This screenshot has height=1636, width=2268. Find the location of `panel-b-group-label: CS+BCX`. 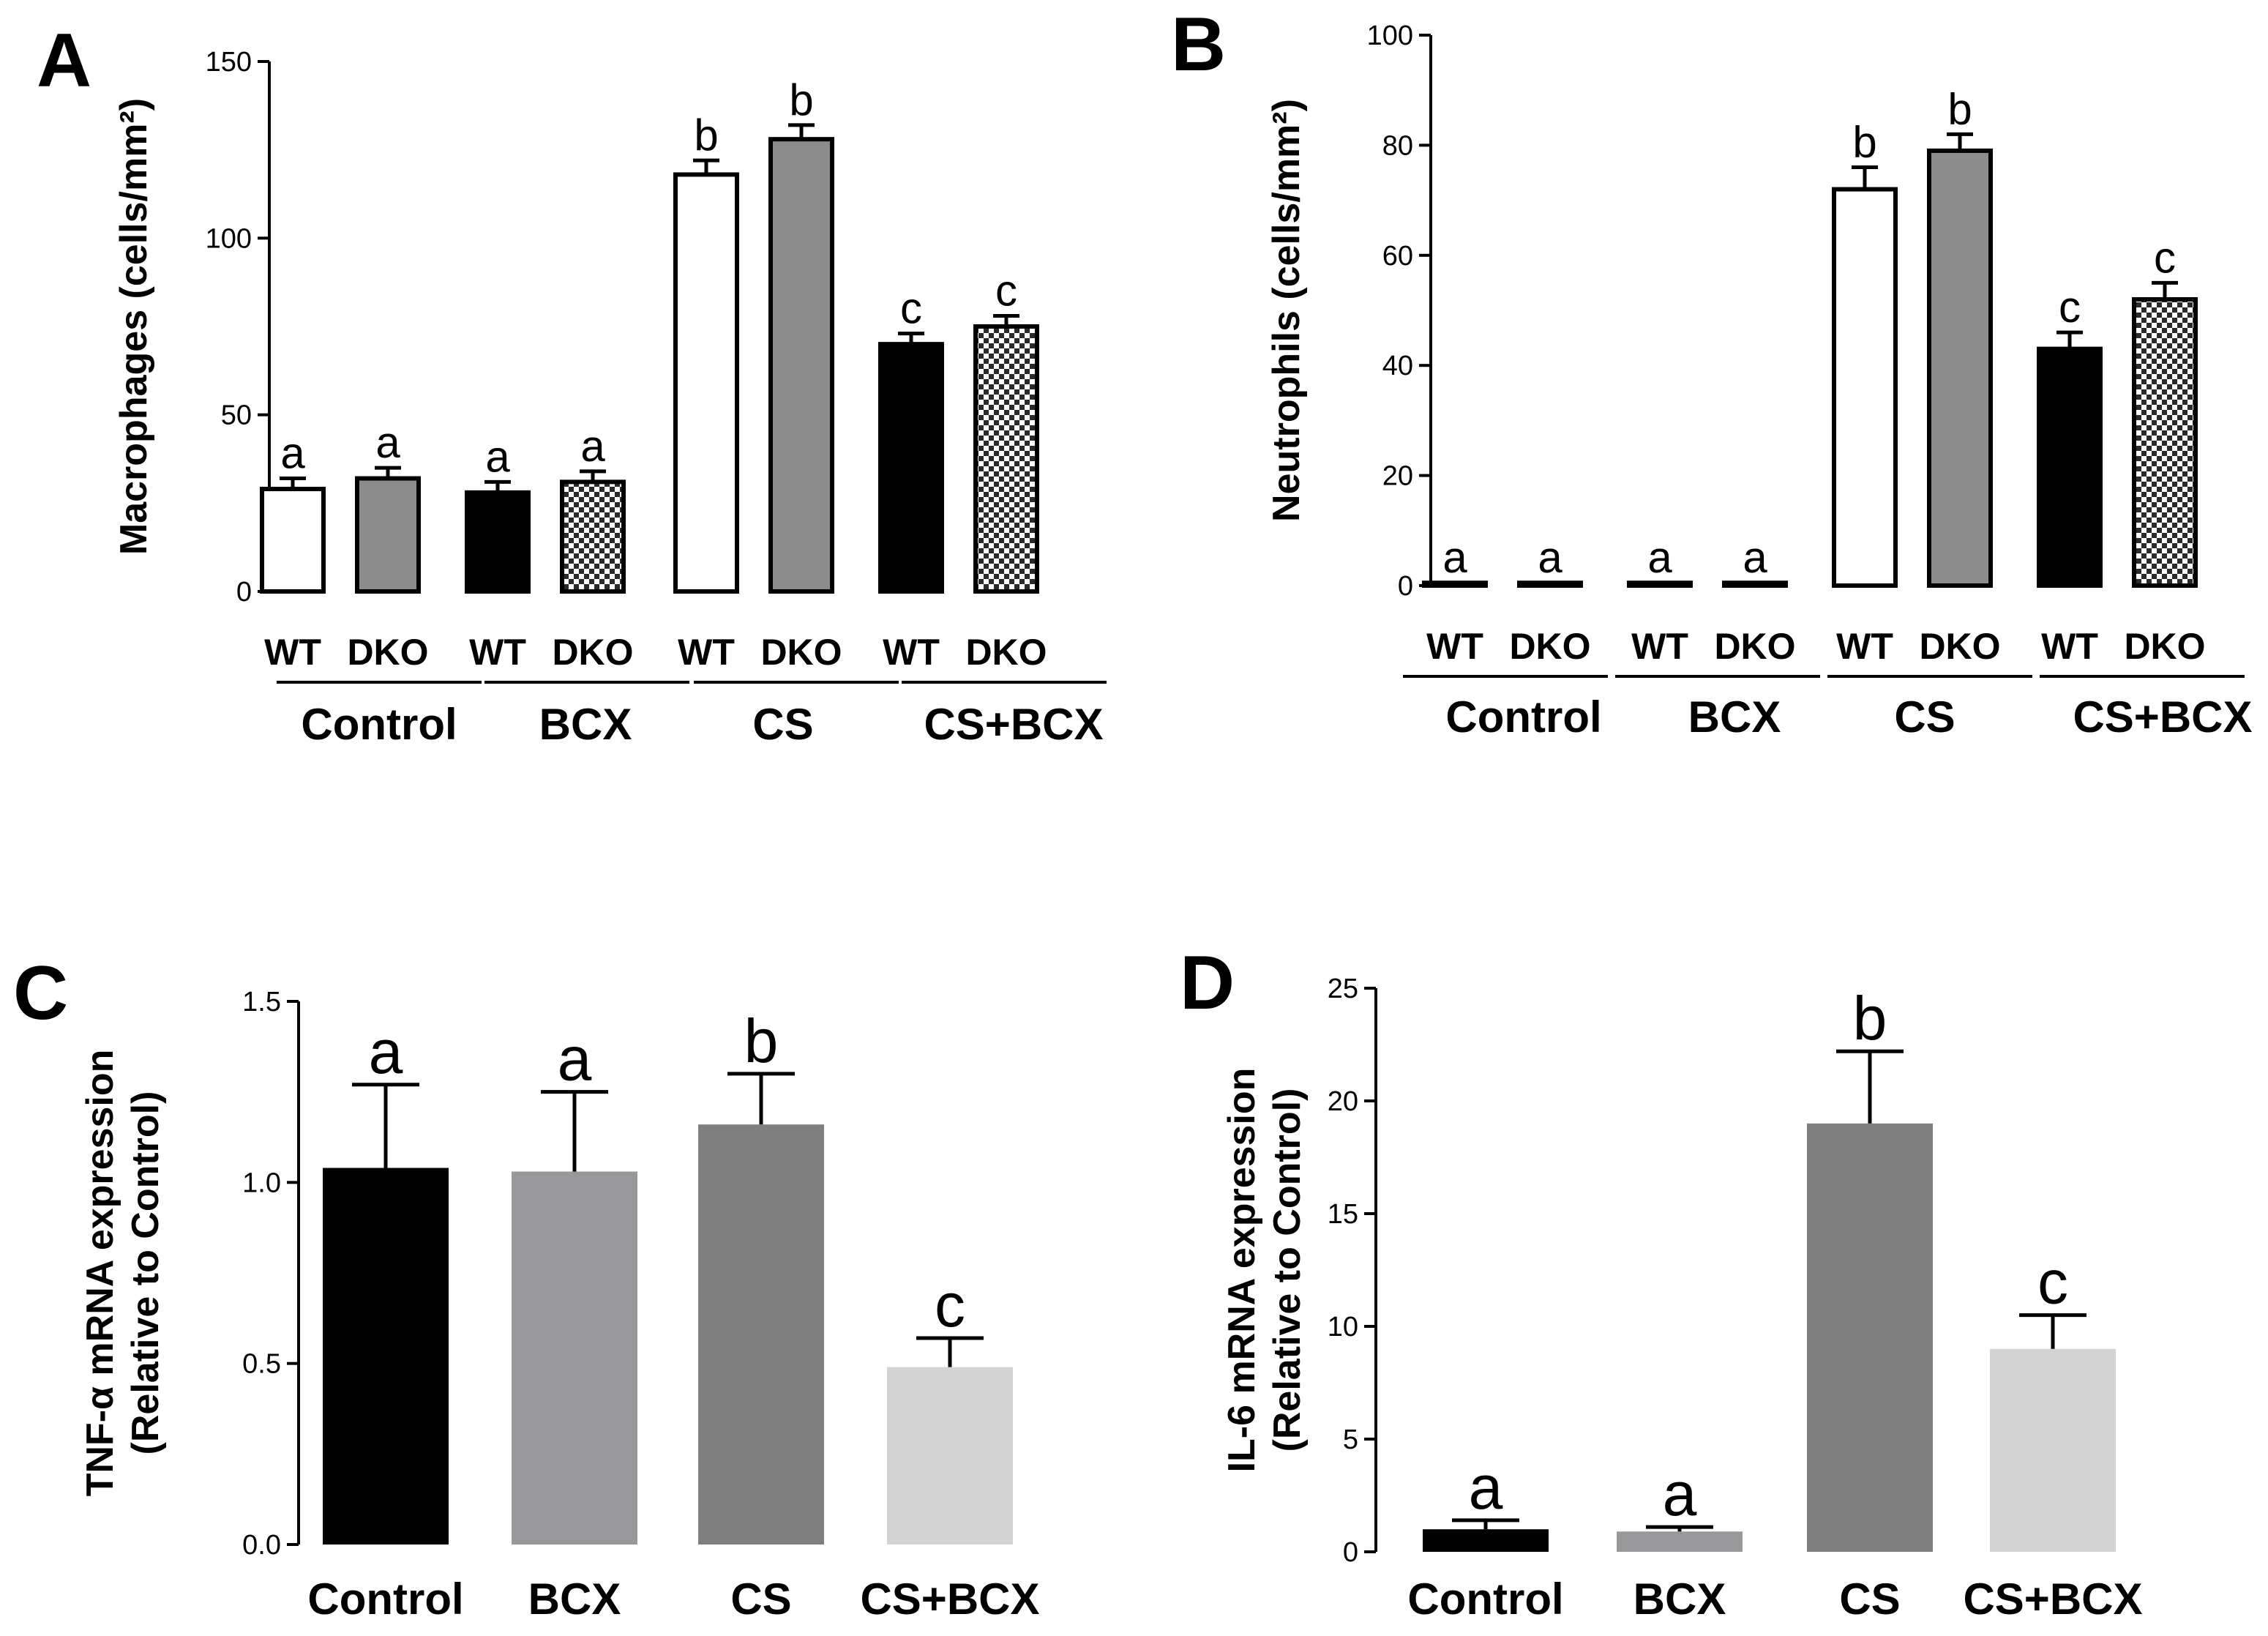

panel-b-group-label: CS+BCX is located at coordinates (2162, 717).